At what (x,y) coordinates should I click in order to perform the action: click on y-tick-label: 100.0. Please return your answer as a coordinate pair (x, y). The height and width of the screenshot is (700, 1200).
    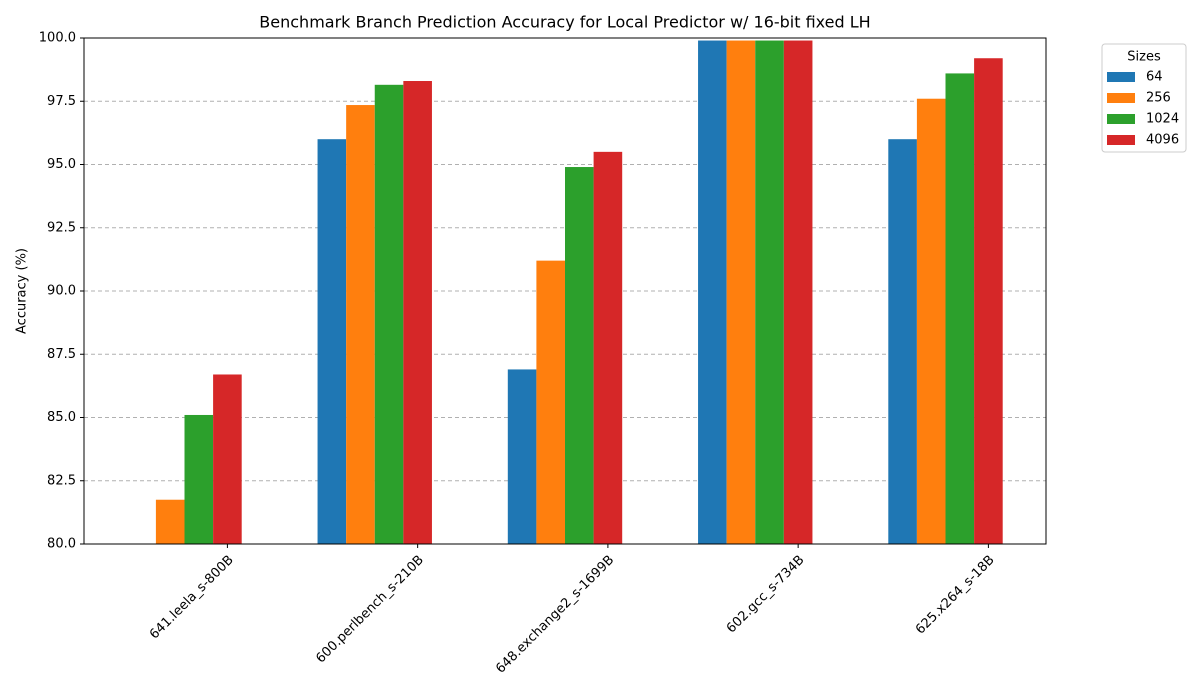
    Looking at the image, I should click on (57, 38).